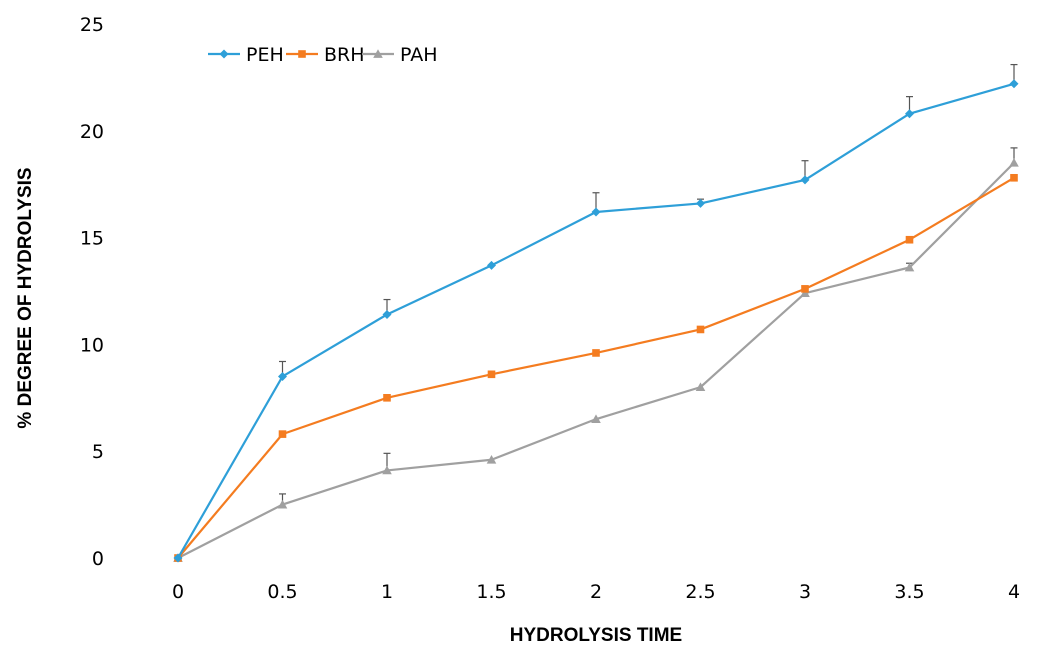 The width and height of the screenshot is (1051, 650). I want to click on x-tick-label: 1, so click(387, 592).